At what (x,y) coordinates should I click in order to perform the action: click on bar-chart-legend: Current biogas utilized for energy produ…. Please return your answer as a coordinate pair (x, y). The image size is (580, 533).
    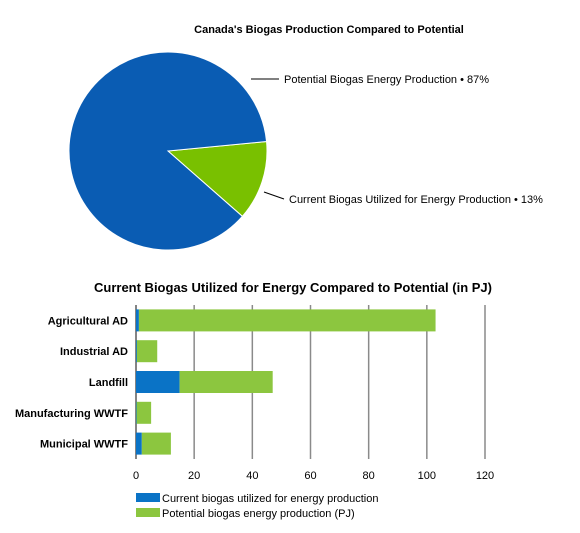
    Looking at the image, I should click on (257, 506).